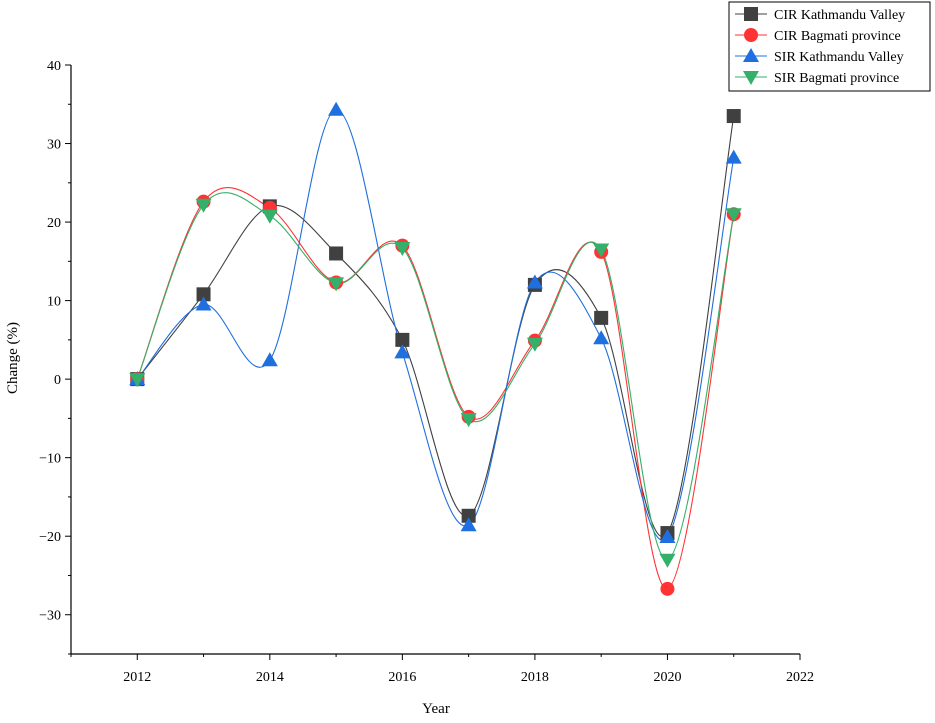 The height and width of the screenshot is (723, 935). I want to click on y-tick-label: 0, so click(57, 380).